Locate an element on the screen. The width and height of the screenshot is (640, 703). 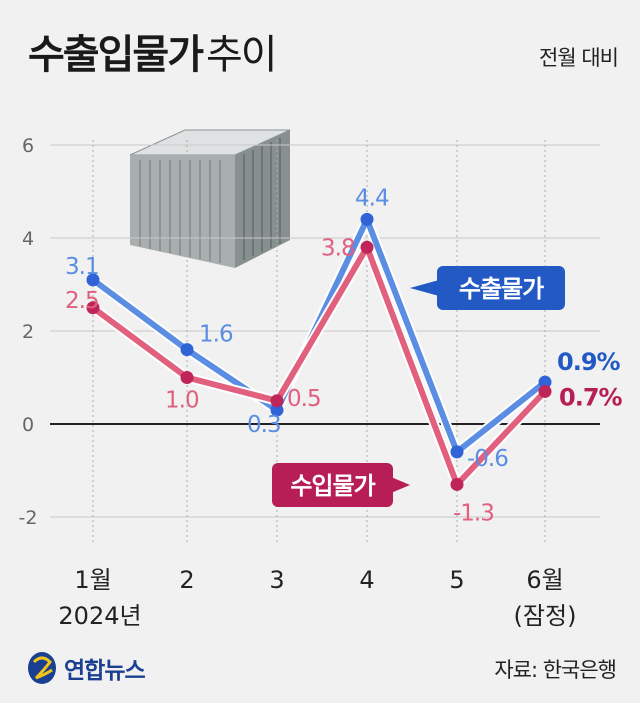
x-tick-label: 5 is located at coordinates (456, 580).